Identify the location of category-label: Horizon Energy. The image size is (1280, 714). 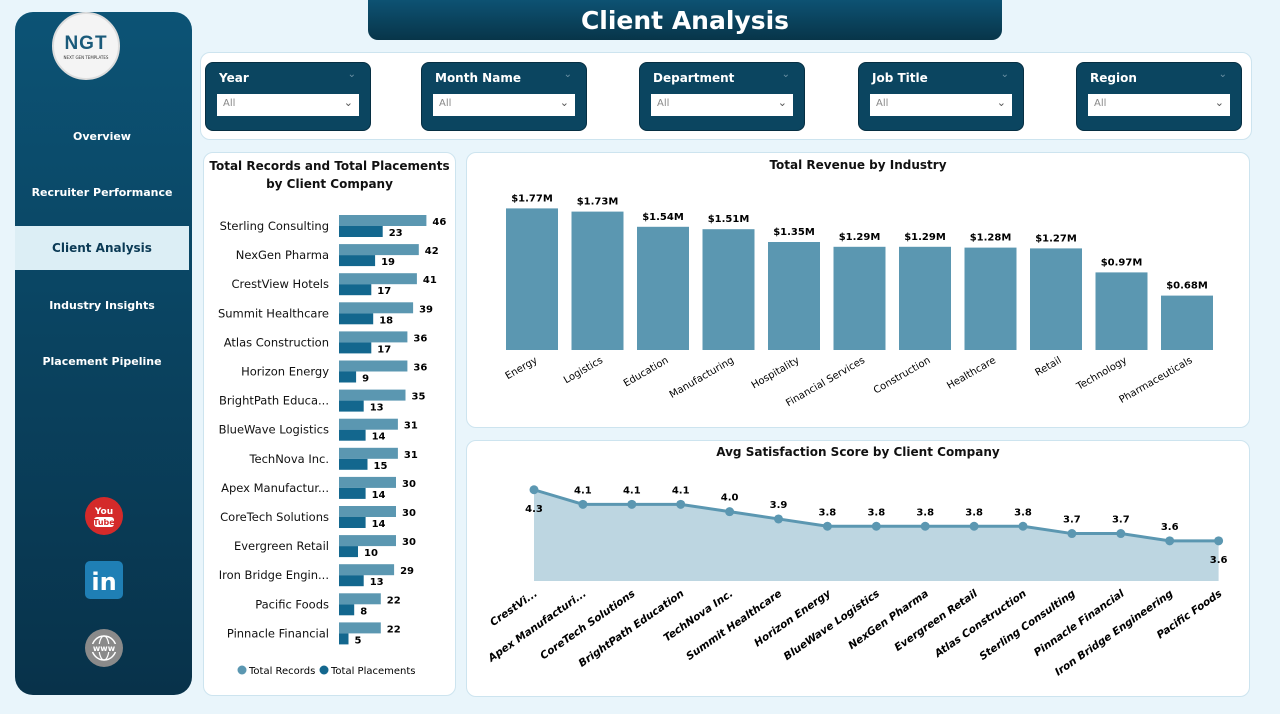
(285, 372).